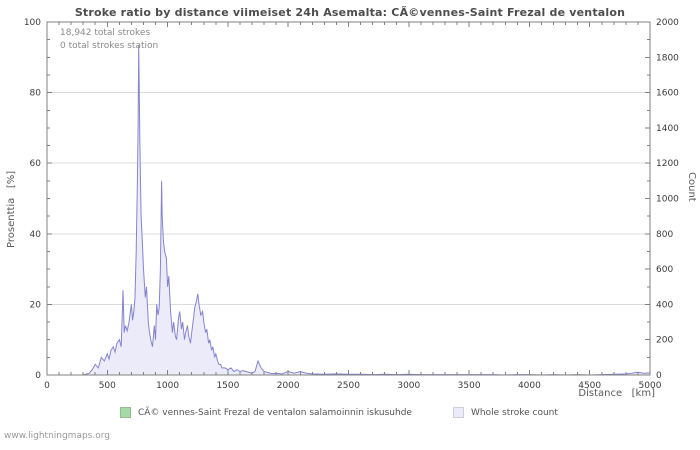 This screenshot has width=700, height=450. Describe the element at coordinates (667, 164) in the screenshot. I see `svg-text: 1200` at that location.